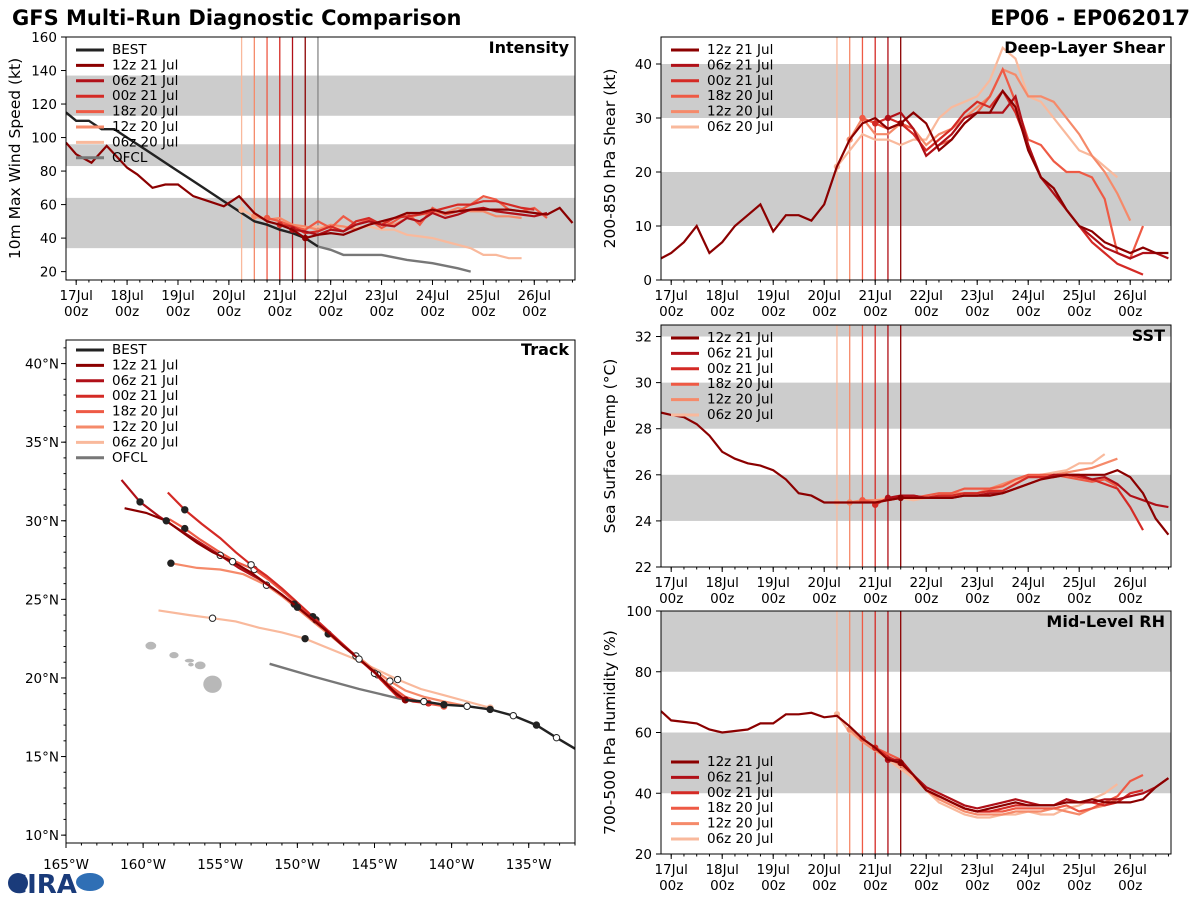  I want to click on x-tick-label: 17Jul, so click(75, 296).